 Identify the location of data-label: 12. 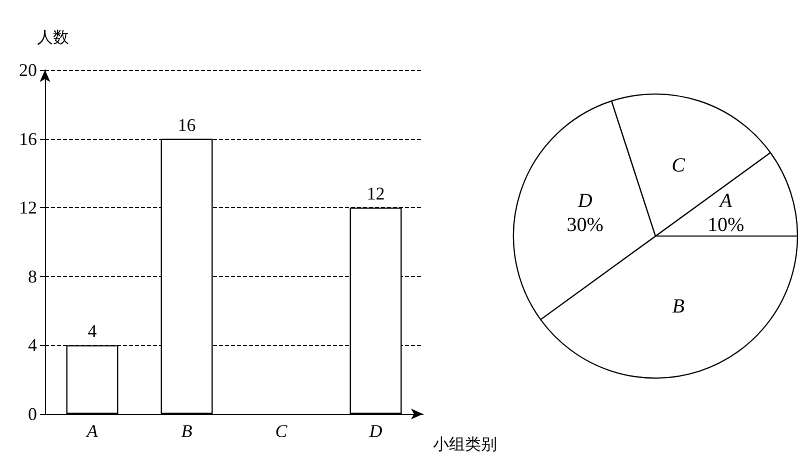
(375, 194).